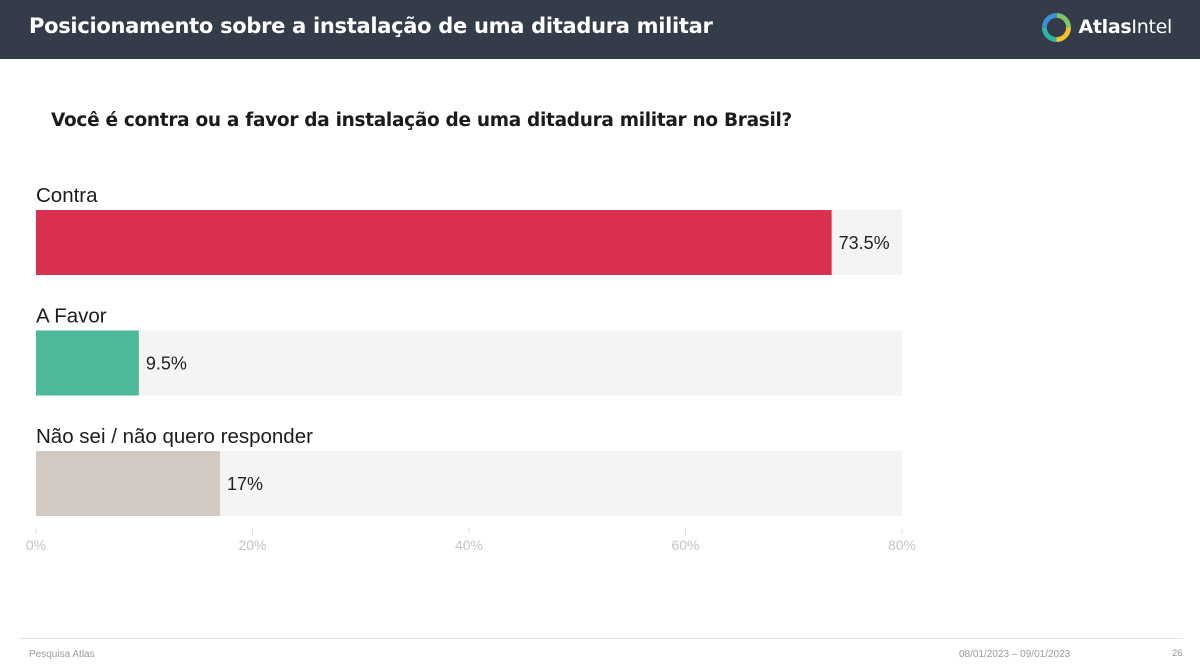  I want to click on tick-label: 0%, so click(36, 545).